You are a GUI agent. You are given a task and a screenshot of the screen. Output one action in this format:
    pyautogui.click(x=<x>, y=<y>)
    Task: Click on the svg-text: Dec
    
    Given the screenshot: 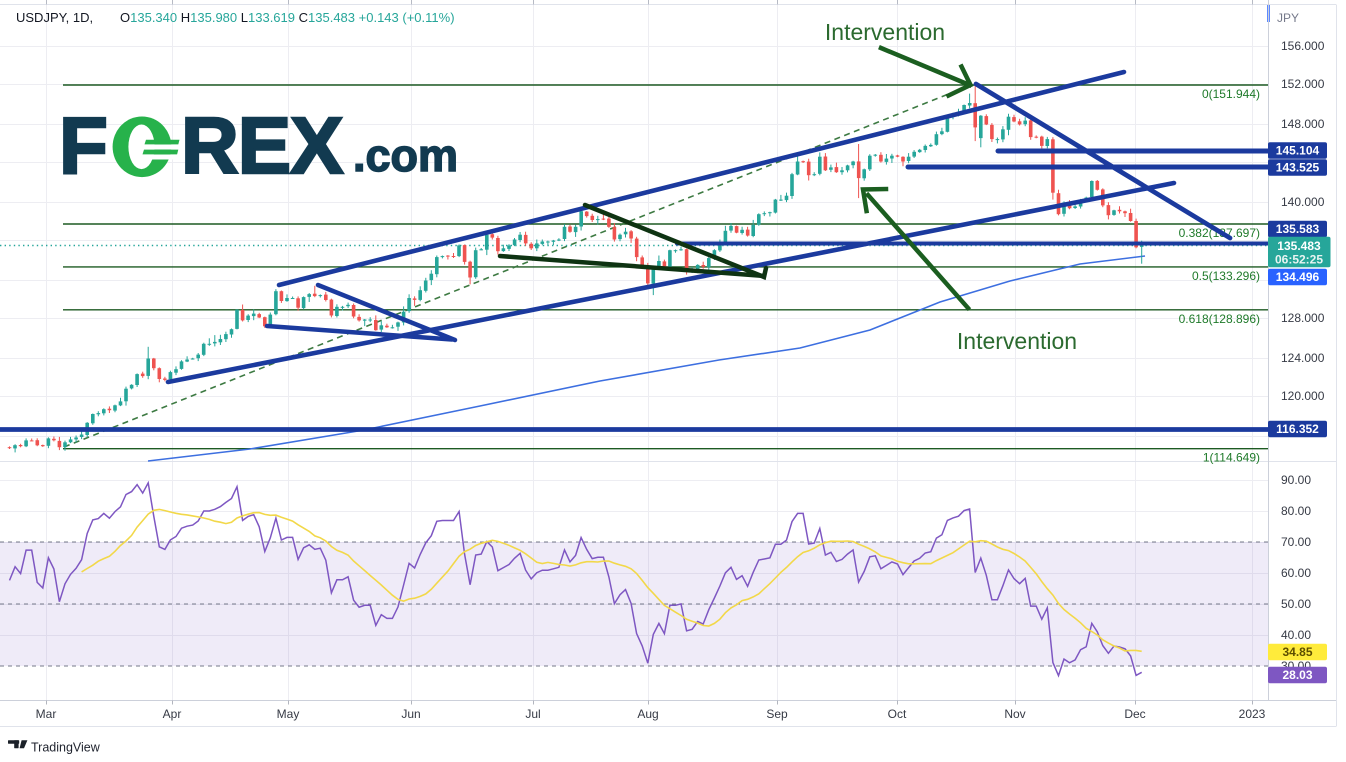 What is the action you would take?
    pyautogui.click(x=1134, y=714)
    